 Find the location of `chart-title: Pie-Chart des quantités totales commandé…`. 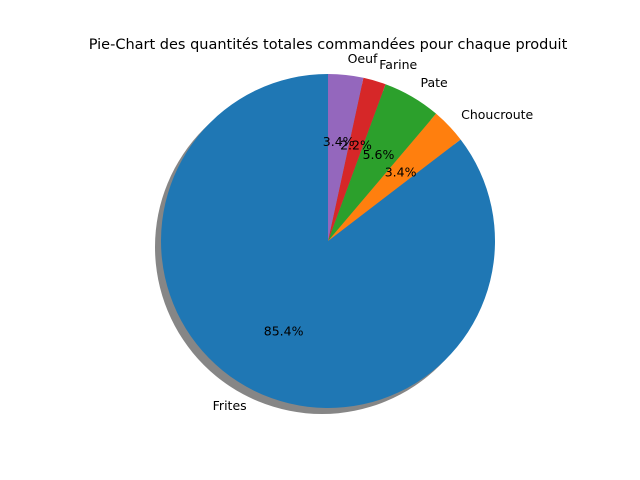

chart-title: Pie-Chart des quantités totales commandé… is located at coordinates (328, 45).